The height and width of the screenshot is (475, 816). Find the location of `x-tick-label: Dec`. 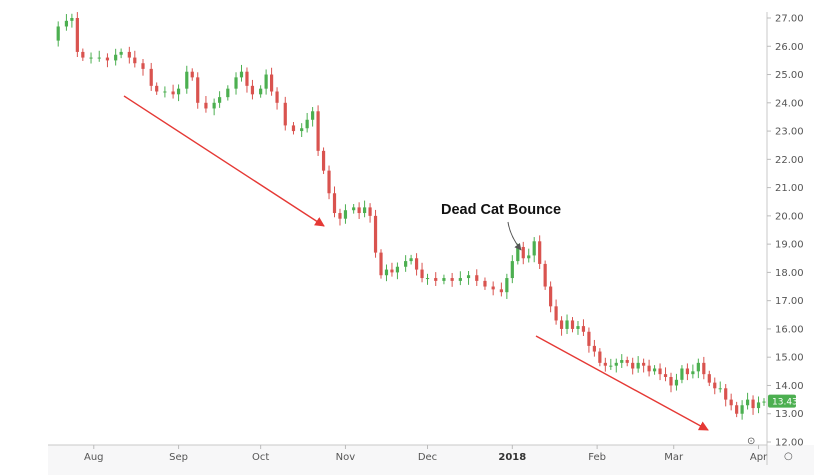

x-tick-label: Dec is located at coordinates (427, 457).